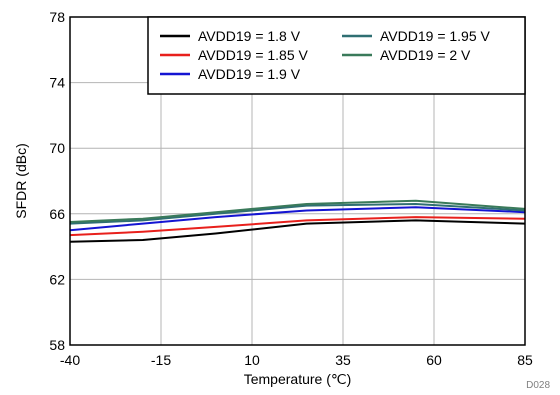 This screenshot has width=560, height=395. Describe the element at coordinates (57, 345) in the screenshot. I see `y-tick-label: 58` at that location.